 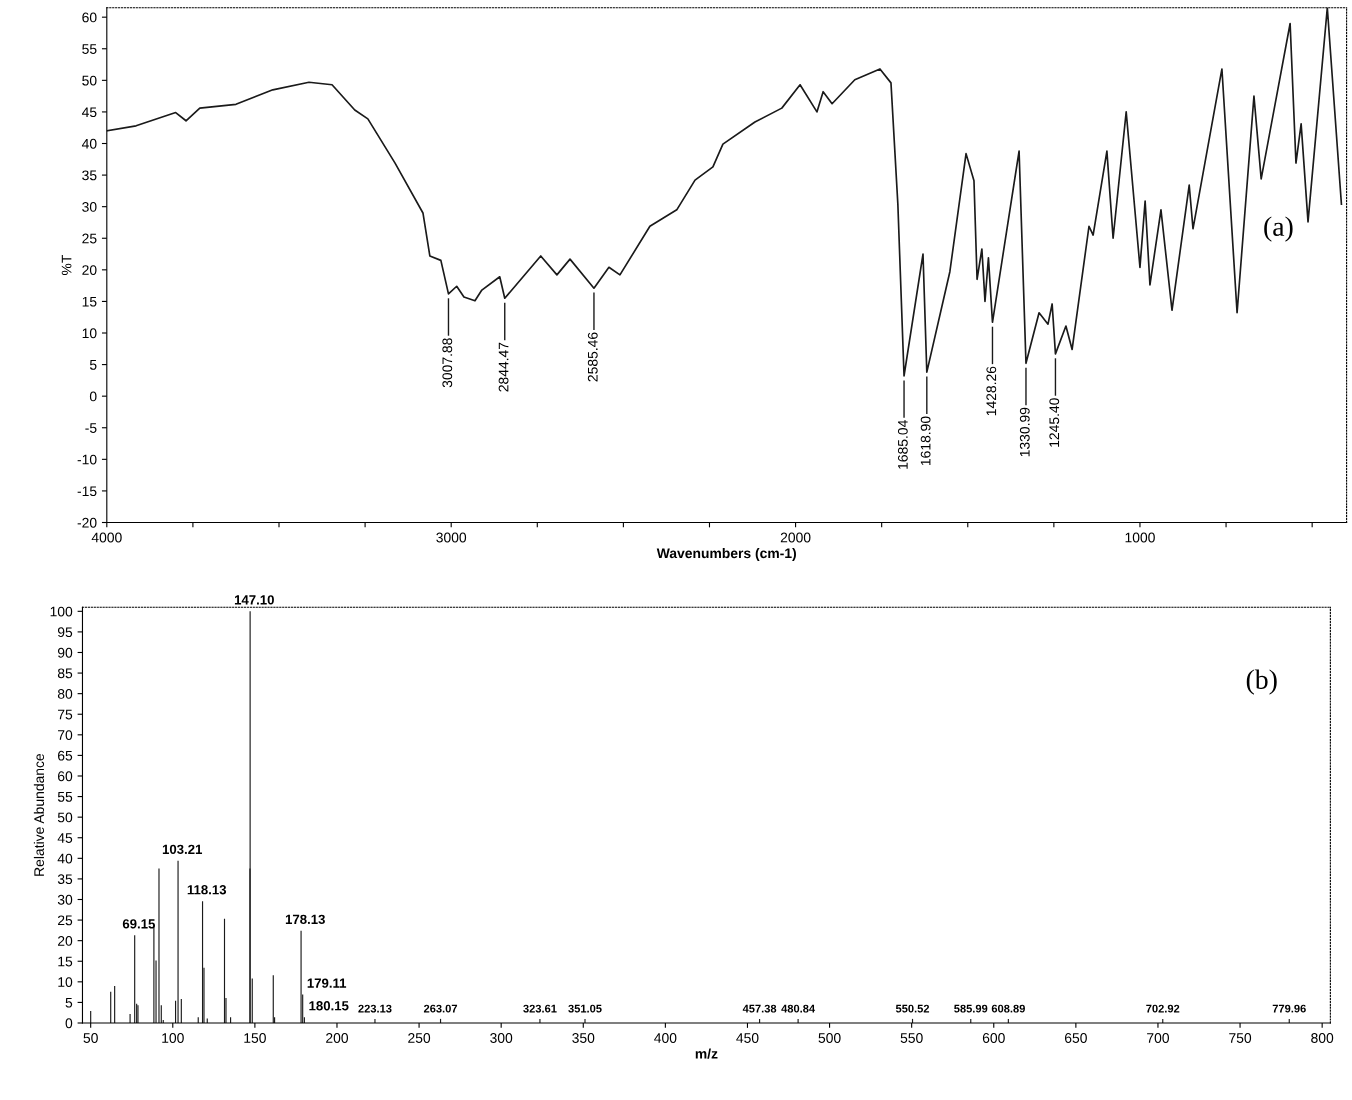 What do you see at coordinates (798, 1008) in the screenshot?
I see `annotation: 480.84` at bounding box center [798, 1008].